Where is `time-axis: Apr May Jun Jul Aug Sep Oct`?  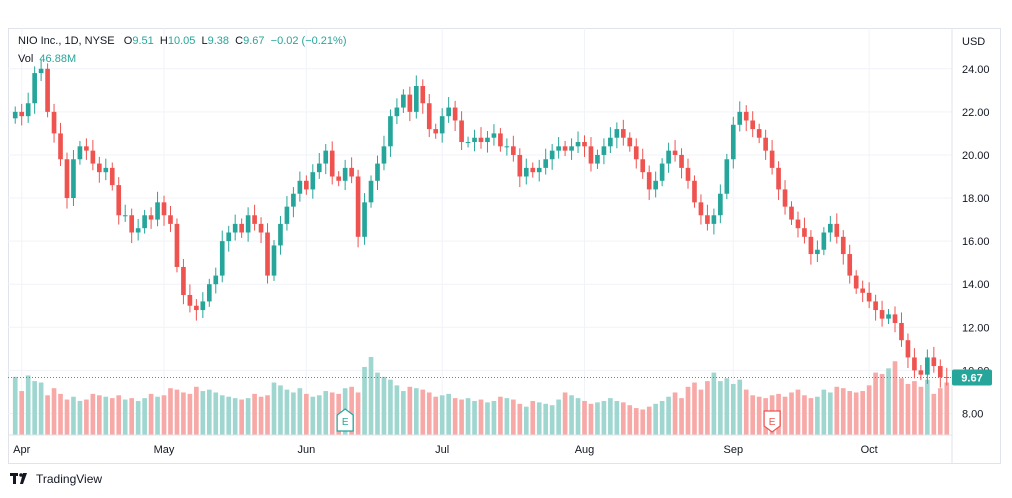
time-axis: Apr May Jun Jul Aug Sep Oct is located at coordinates (445, 450).